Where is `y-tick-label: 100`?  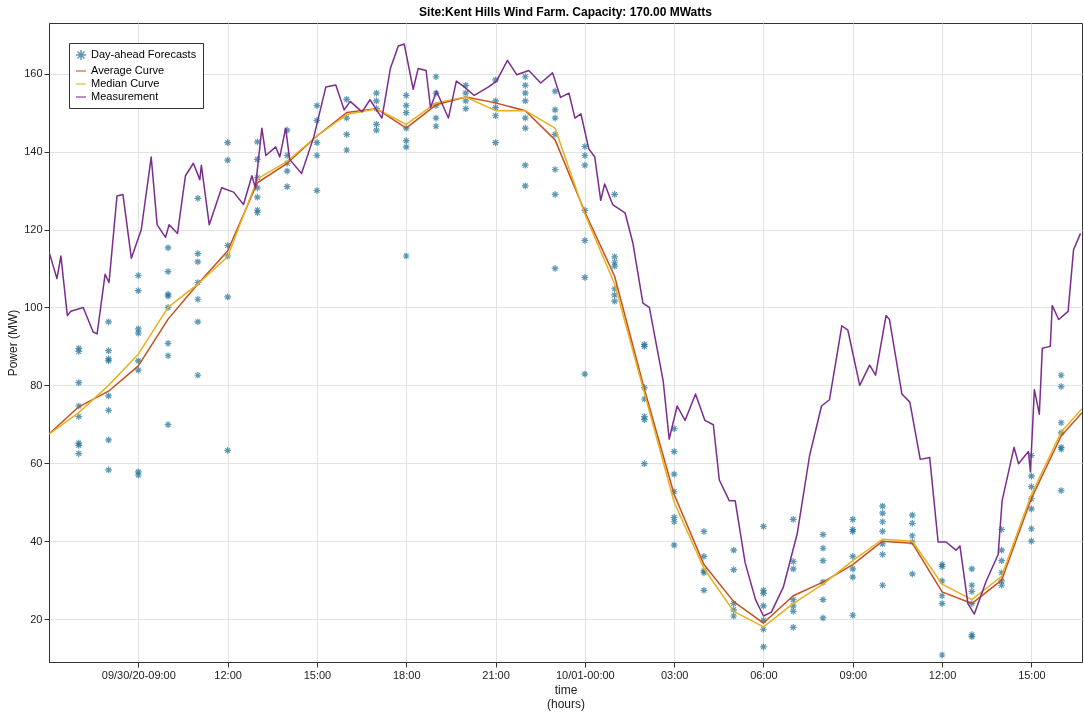 y-tick-label: 100 is located at coordinates (33, 306).